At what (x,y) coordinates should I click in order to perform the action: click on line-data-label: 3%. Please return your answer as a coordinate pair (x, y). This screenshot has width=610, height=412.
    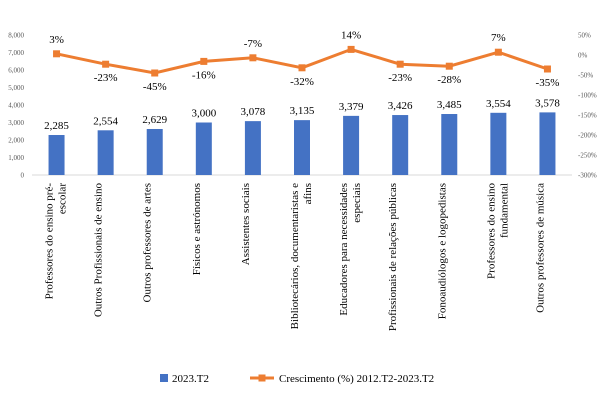
    Looking at the image, I should click on (56, 40).